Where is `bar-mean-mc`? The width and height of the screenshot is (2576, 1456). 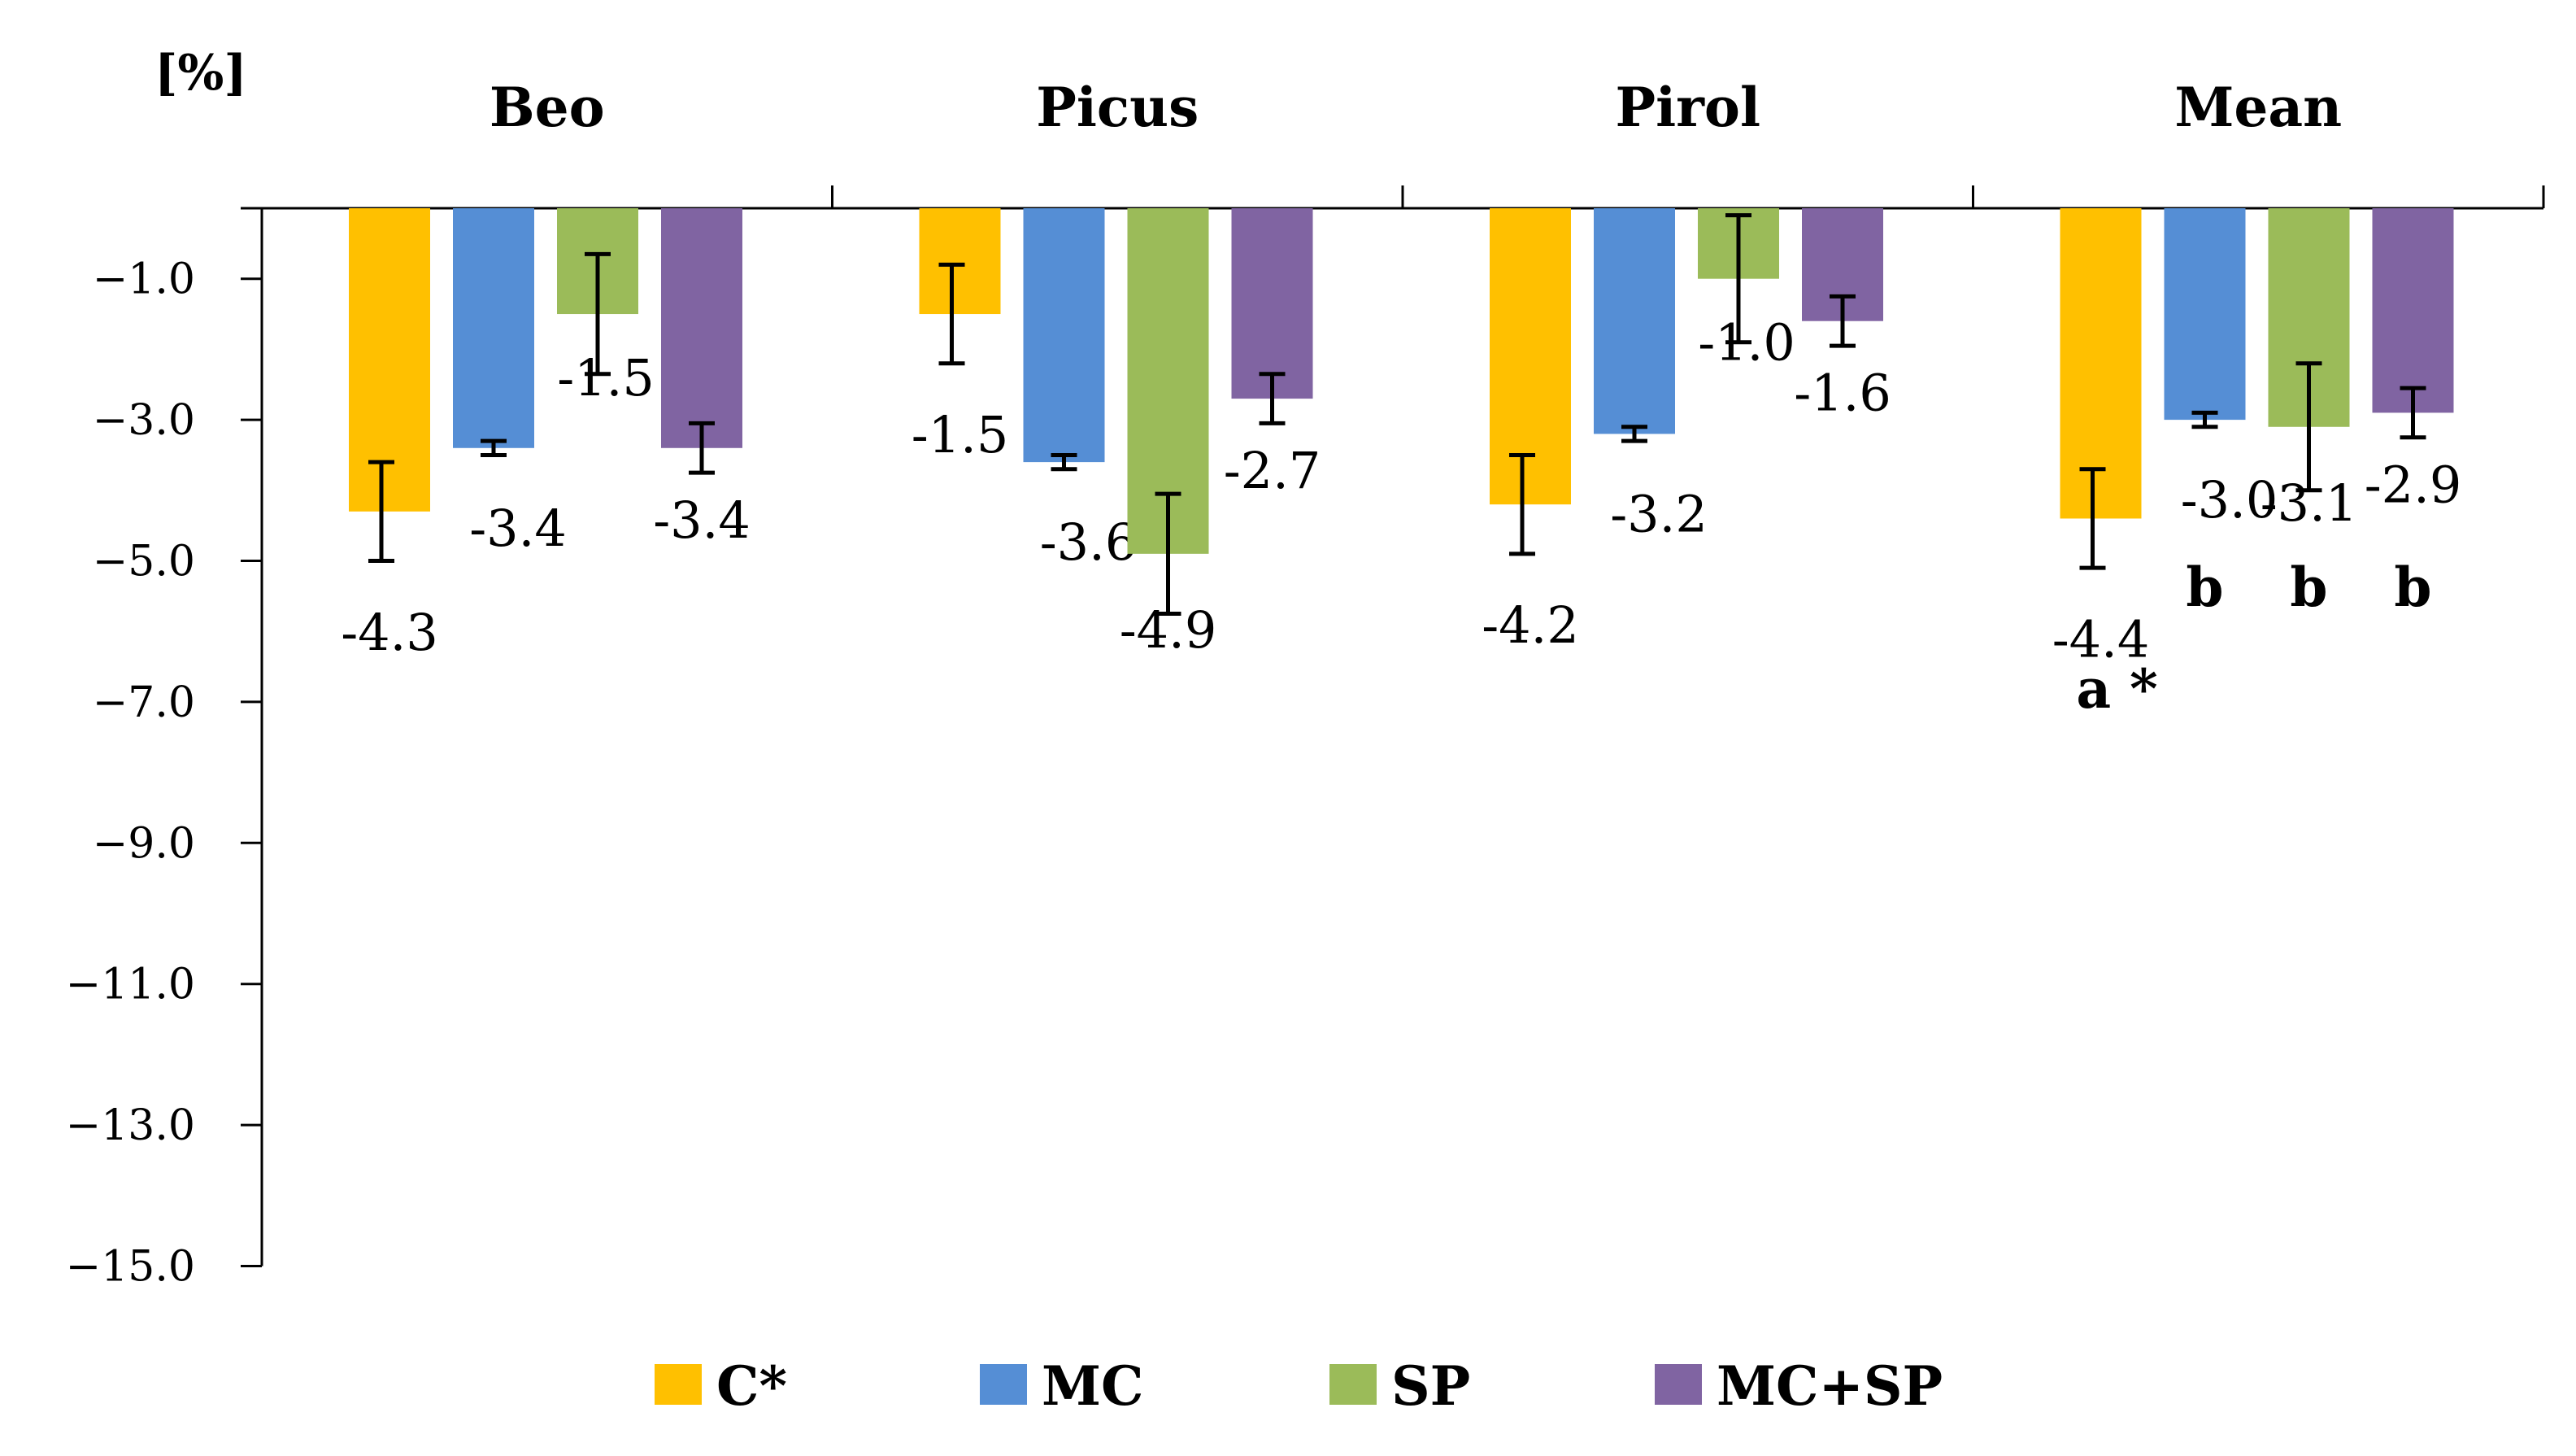 bar-mean-mc is located at coordinates (2205, 315).